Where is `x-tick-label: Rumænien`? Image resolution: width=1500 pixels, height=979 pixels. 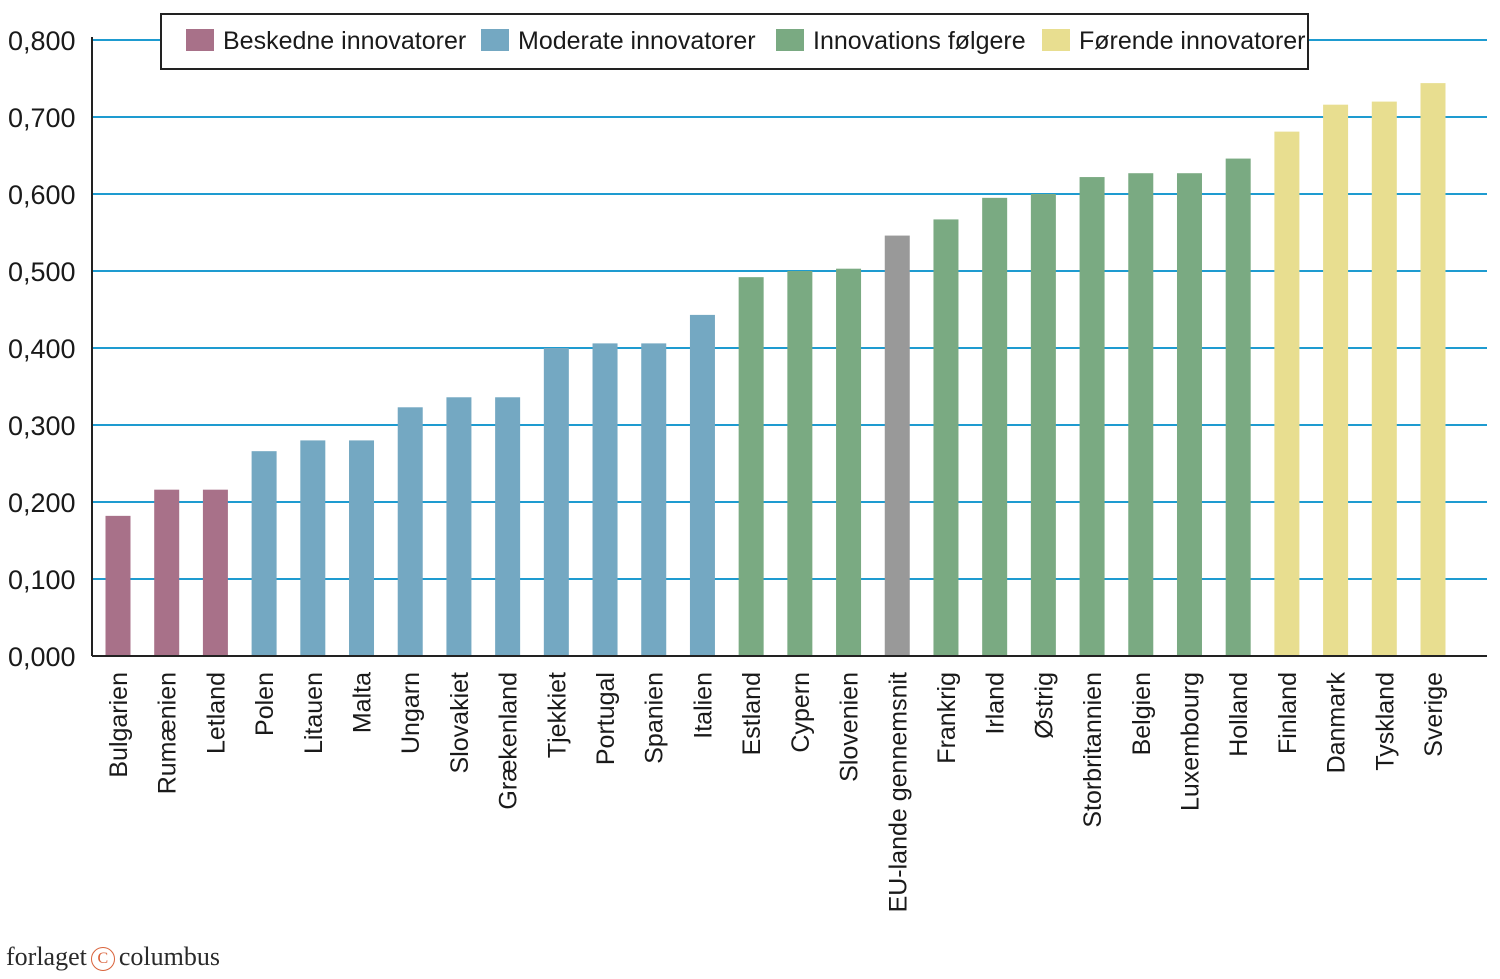
x-tick-label: Rumænien is located at coordinates (168, 733).